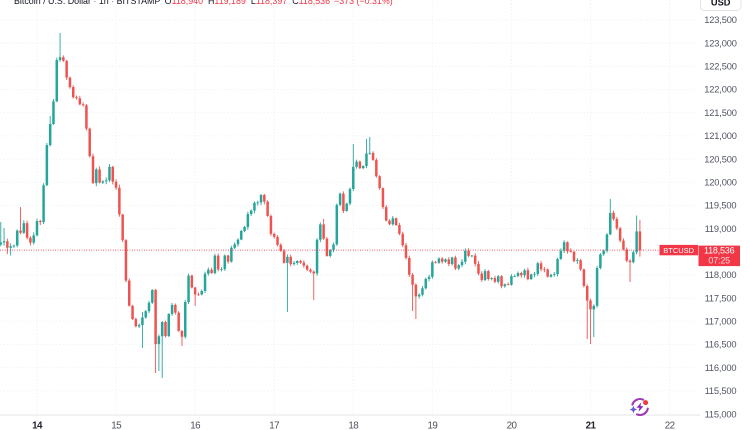 This screenshot has width=750, height=430. What do you see at coordinates (721, 275) in the screenshot?
I see `svg-text: 118,000` at bounding box center [721, 275].